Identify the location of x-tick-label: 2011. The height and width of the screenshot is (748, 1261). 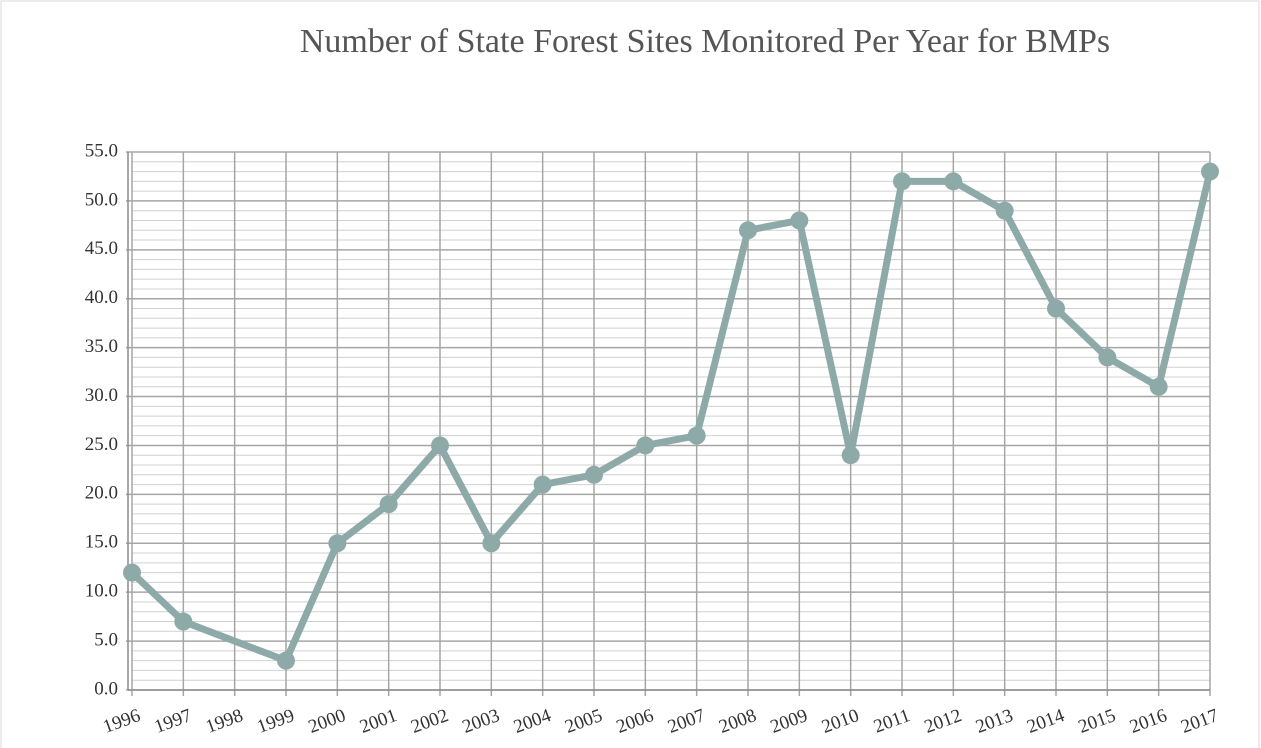
(892, 721).